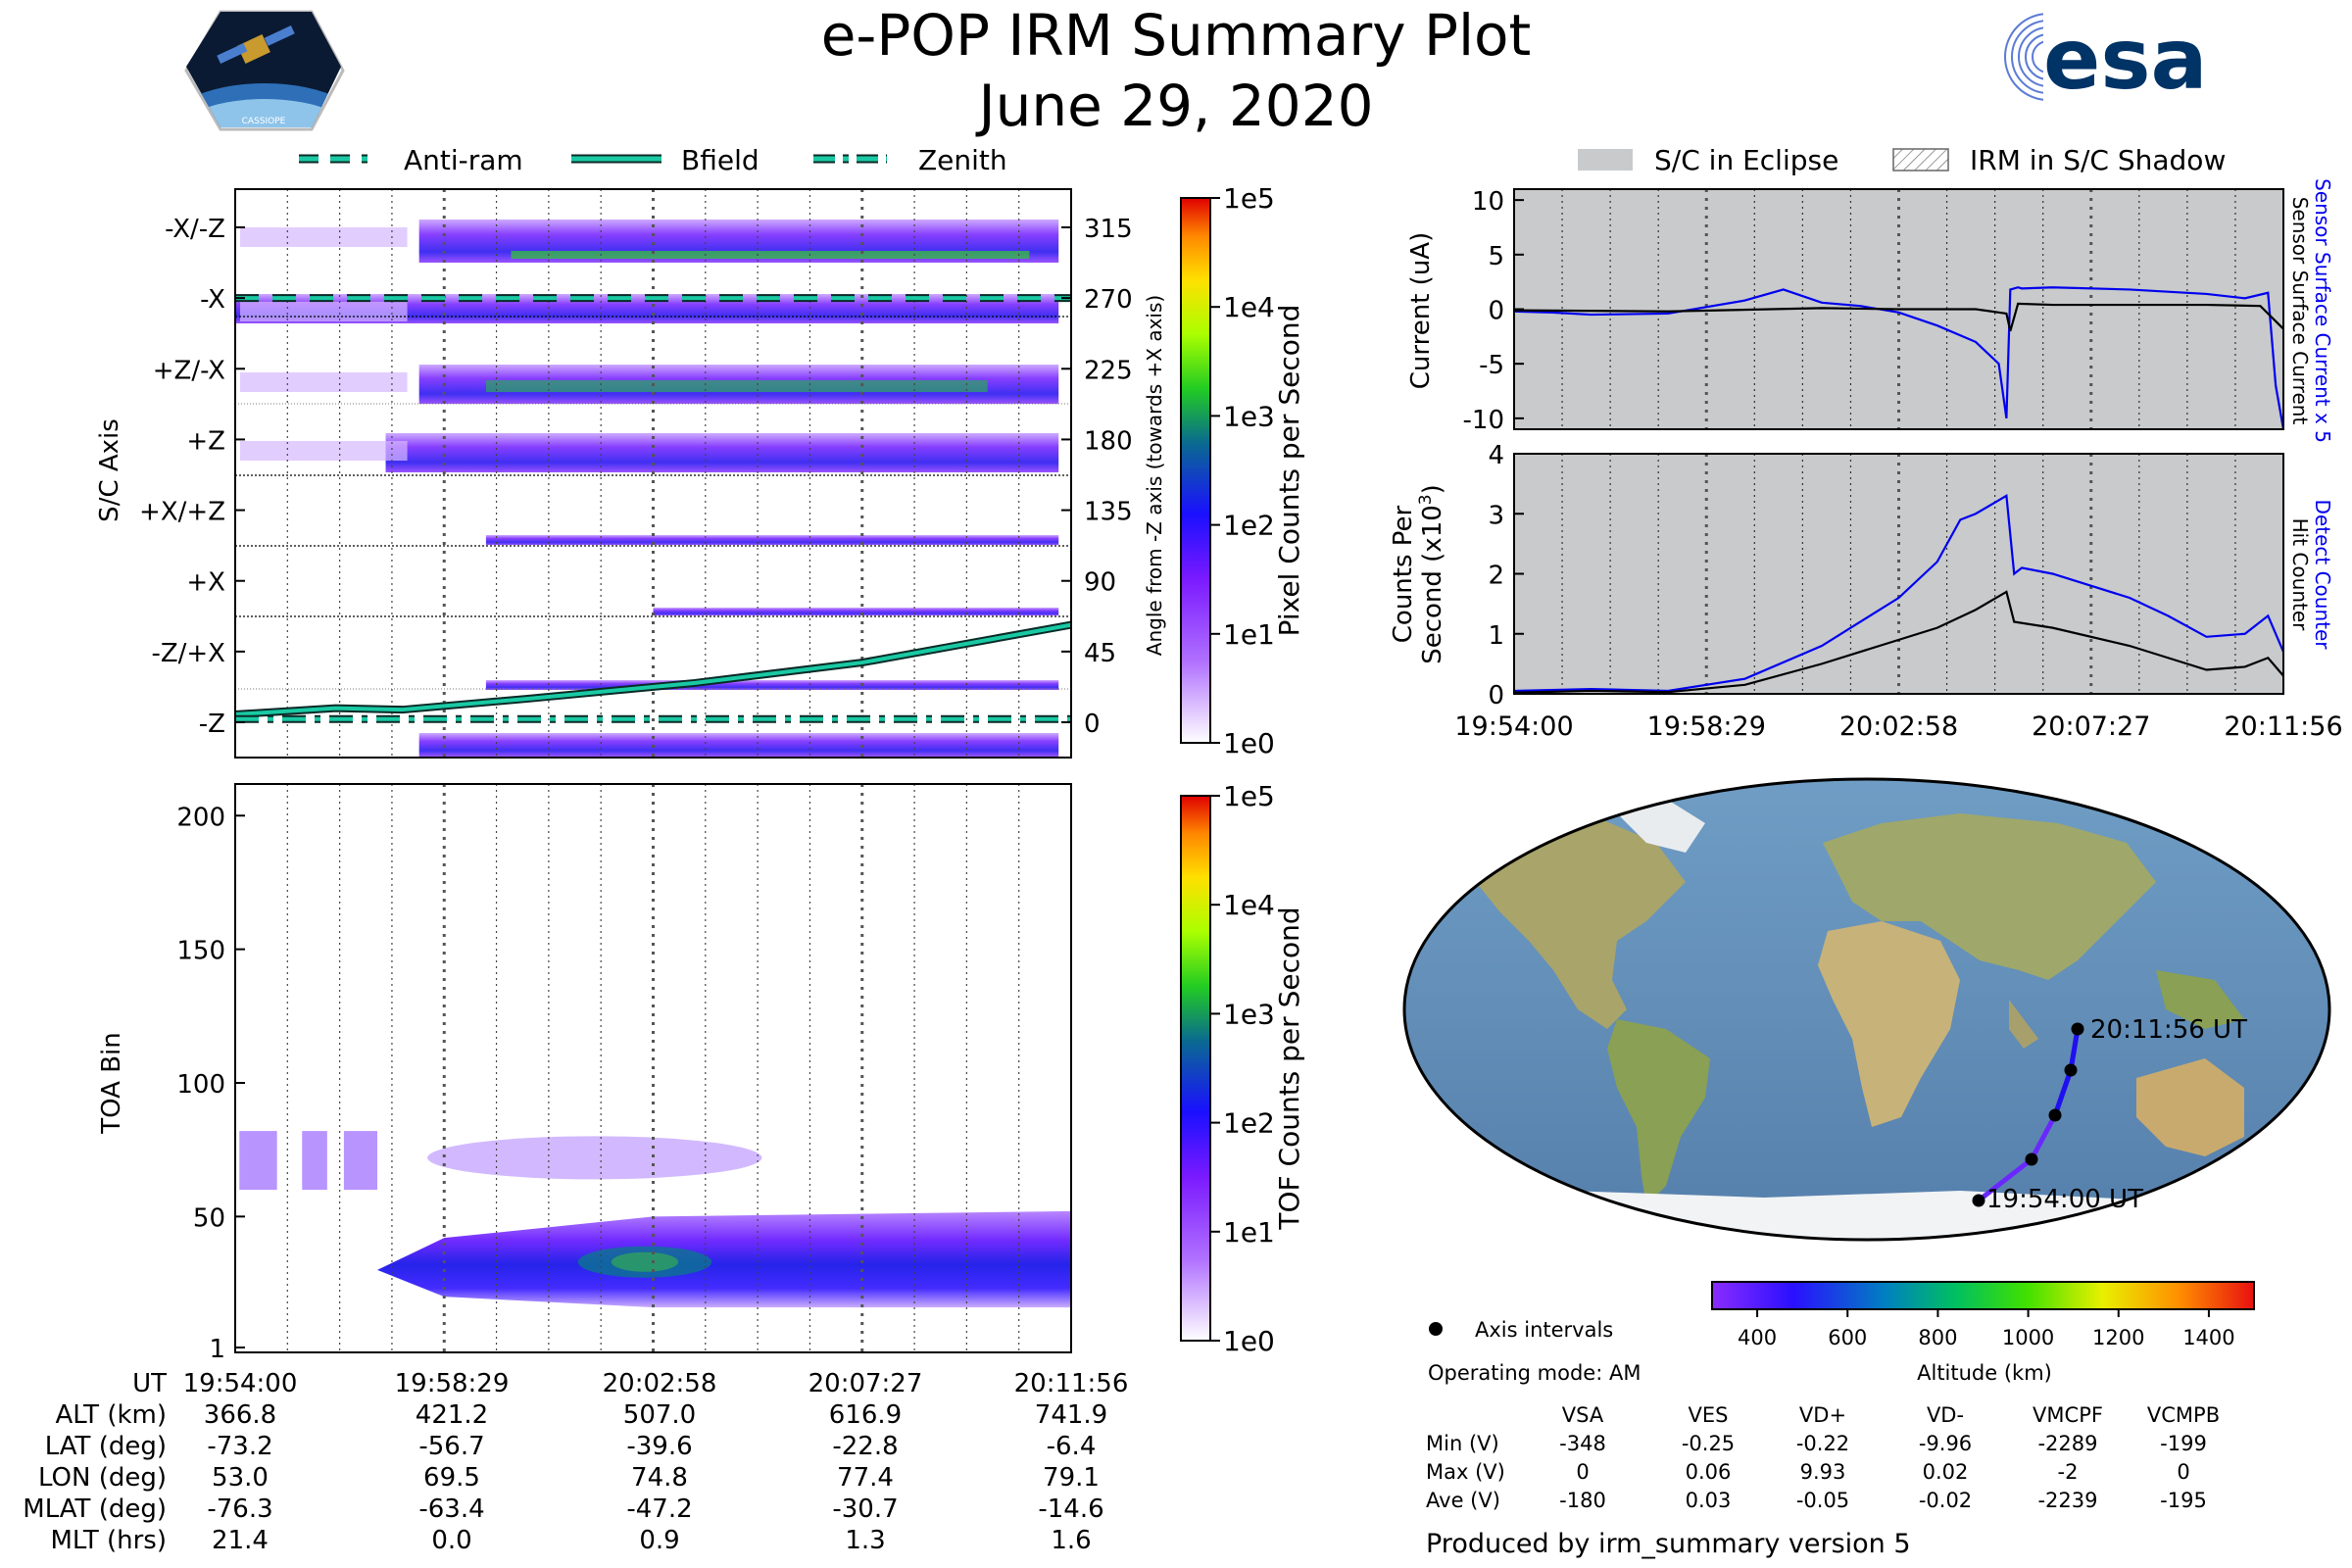 Image resolution: width=2352 pixels, height=1568 pixels. What do you see at coordinates (1249, 634) in the screenshot?
I see `colorbar-tick-label: 1e1` at bounding box center [1249, 634].